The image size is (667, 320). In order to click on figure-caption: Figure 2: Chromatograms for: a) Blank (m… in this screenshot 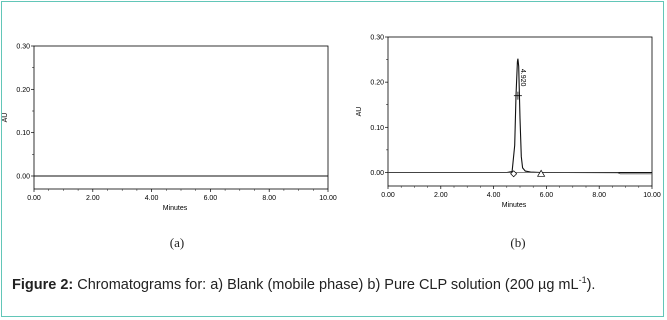, I will do `click(334, 285)`.